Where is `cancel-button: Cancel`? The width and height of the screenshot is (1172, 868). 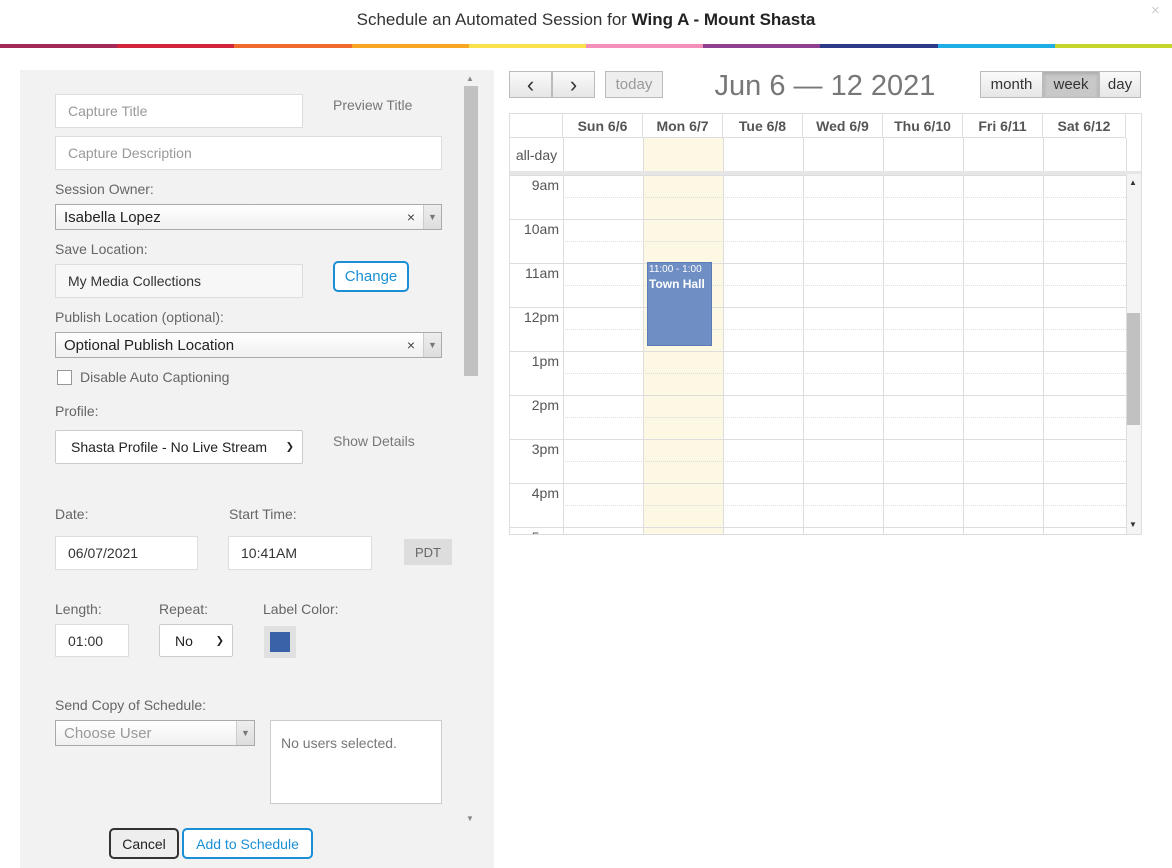
cancel-button: Cancel is located at coordinates (144, 843).